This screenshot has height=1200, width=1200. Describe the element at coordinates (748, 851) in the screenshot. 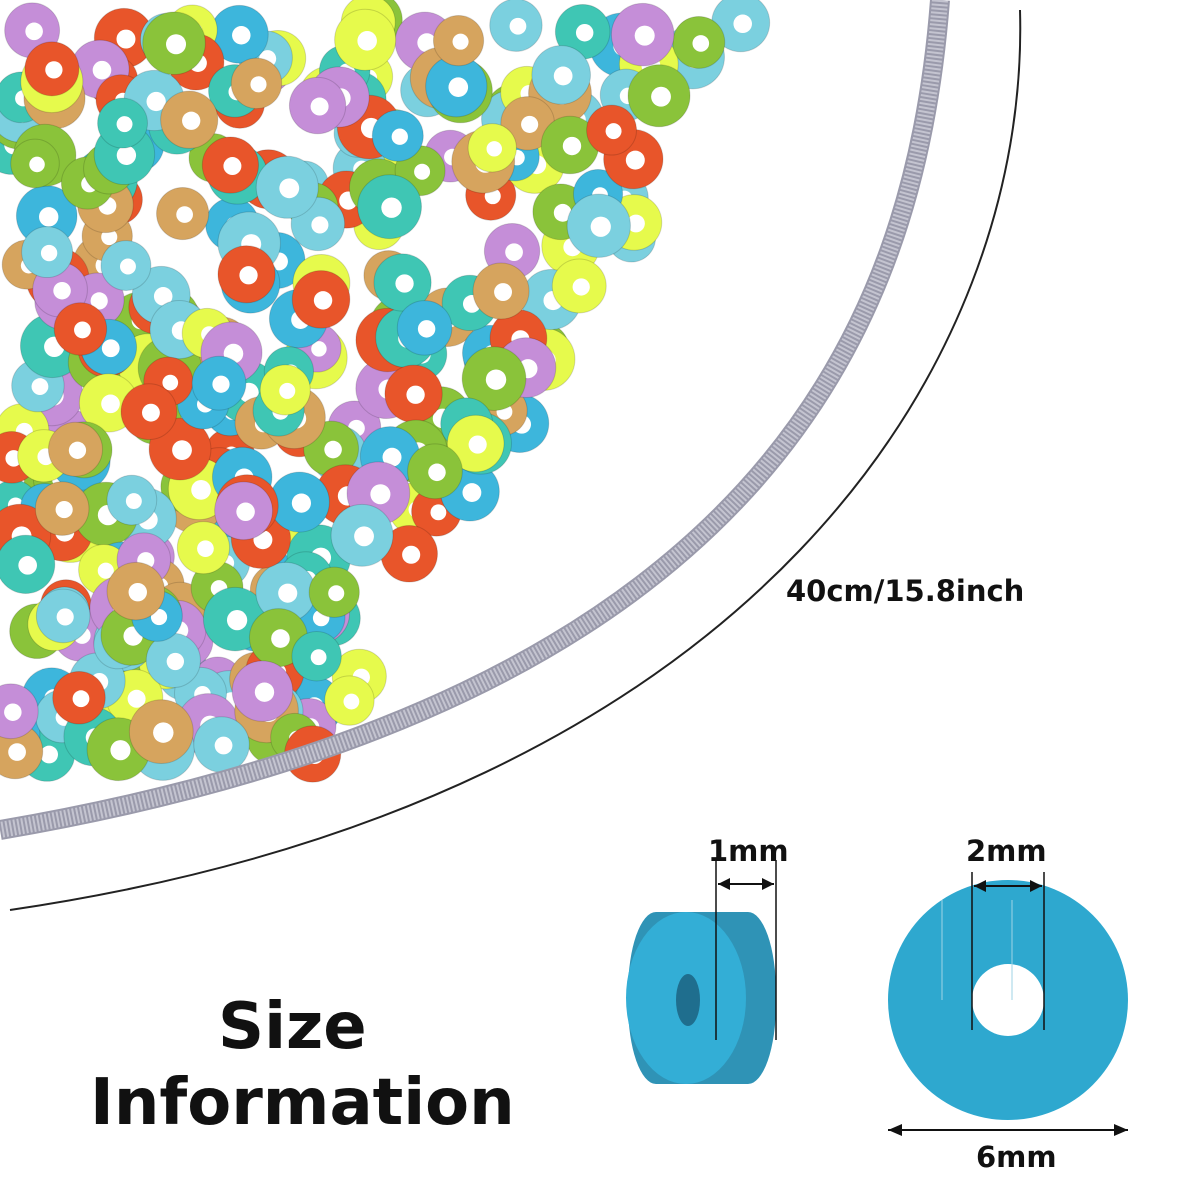

I see `thickness-label: 1mm` at that location.